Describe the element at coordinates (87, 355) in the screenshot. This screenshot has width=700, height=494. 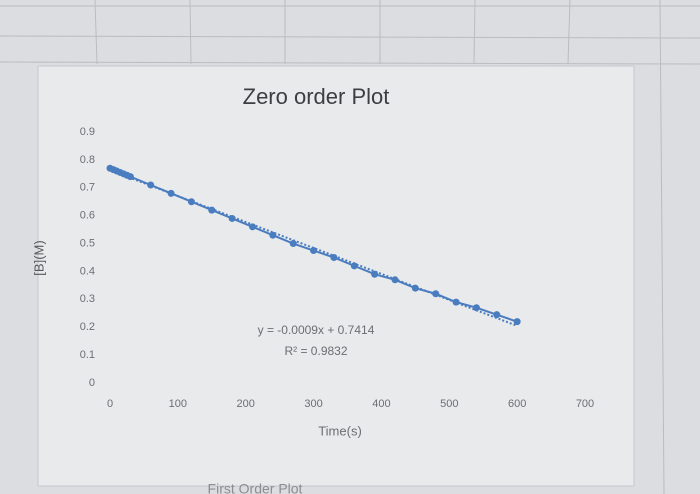
I see `y-tick-label: 0.1` at that location.